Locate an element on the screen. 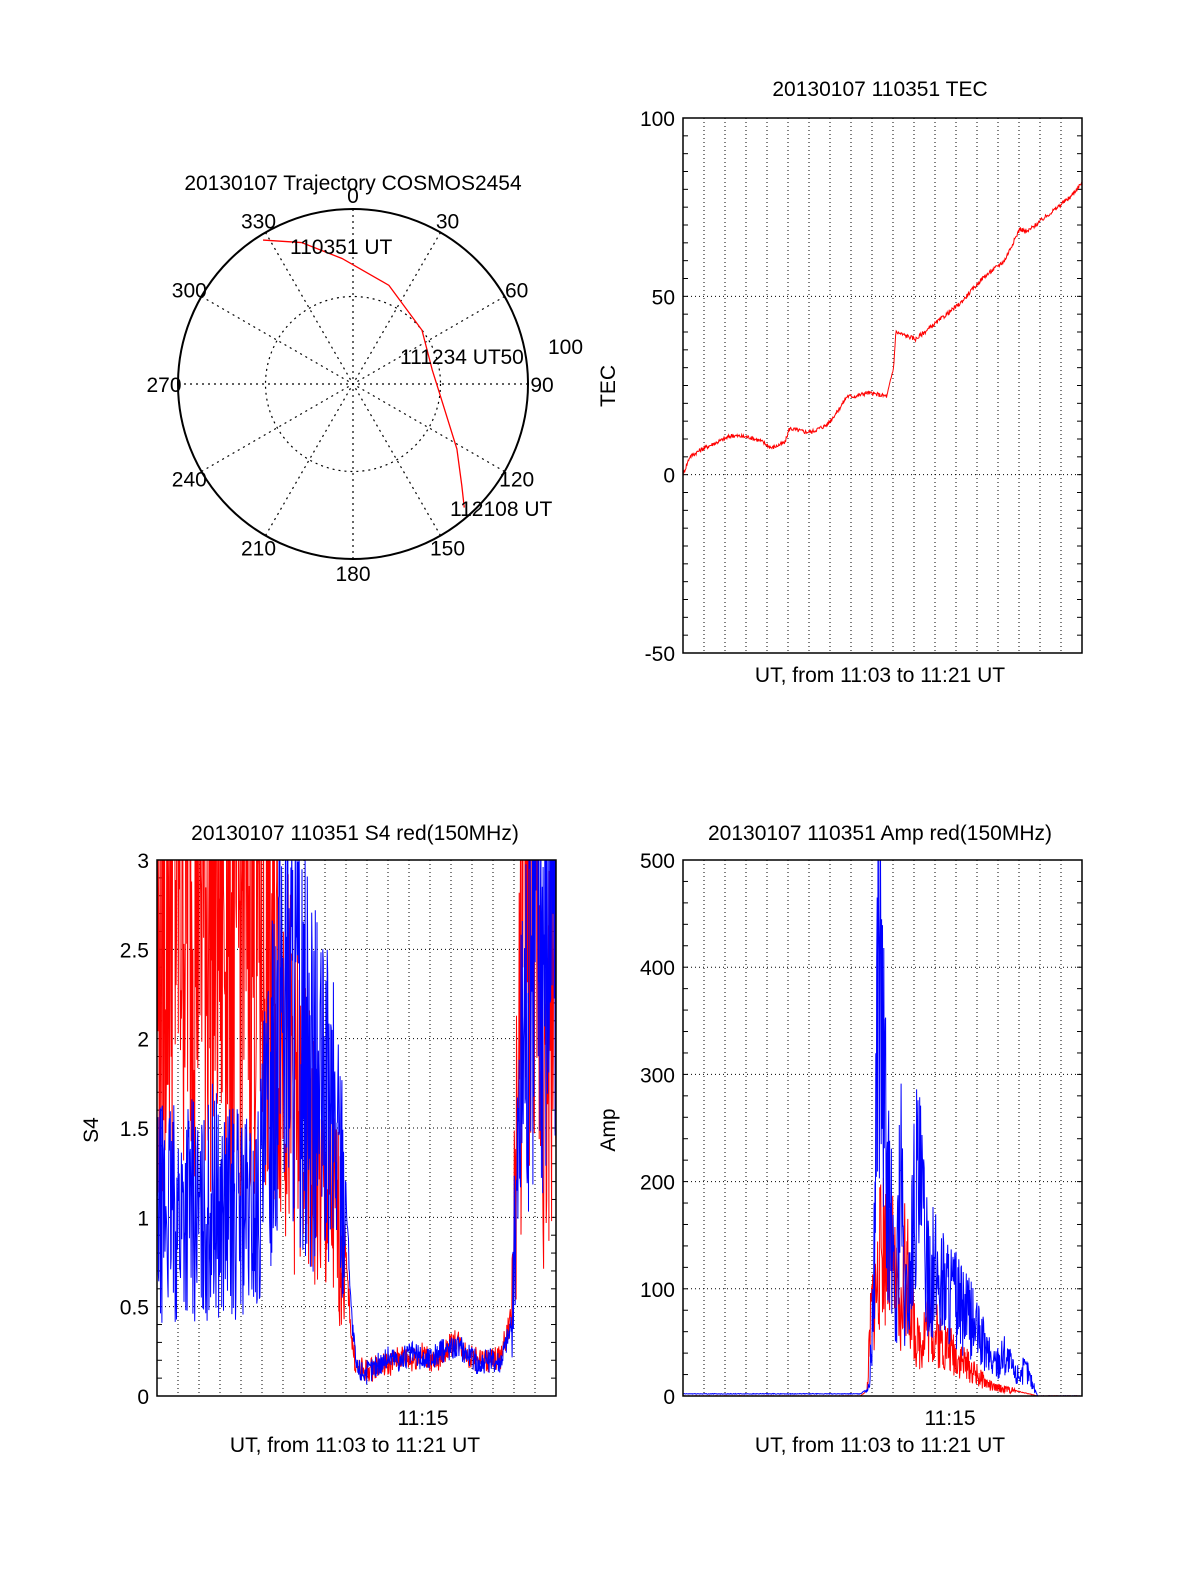  polar-angle-label: 240 is located at coordinates (189, 480).